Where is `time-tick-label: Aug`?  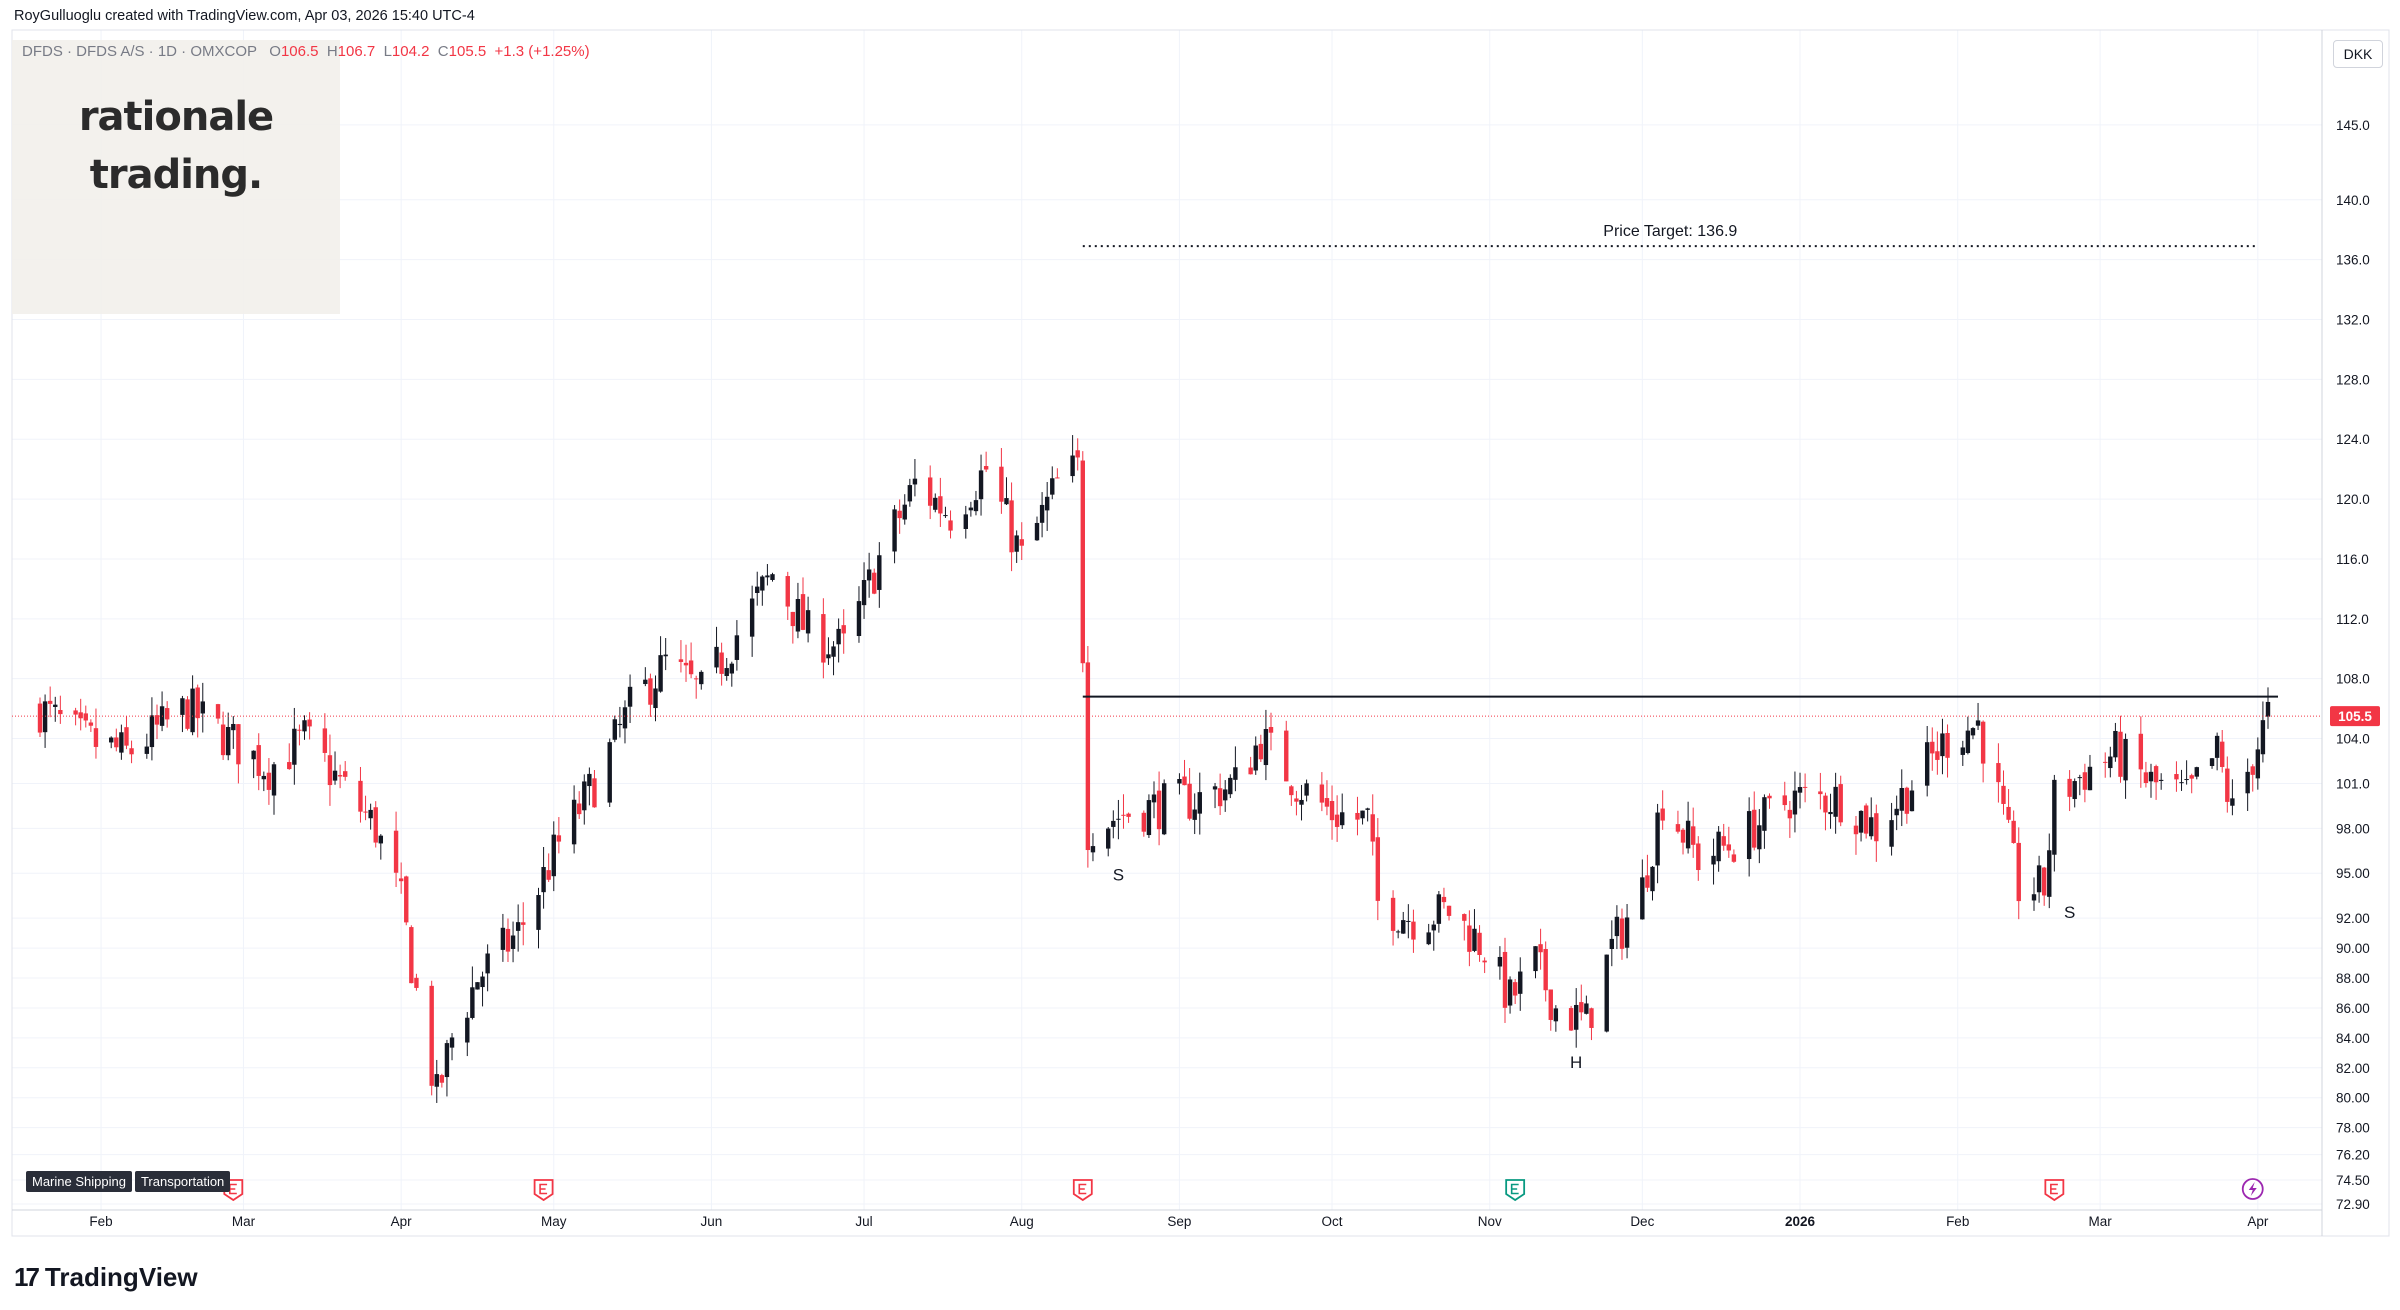 time-tick-label: Aug is located at coordinates (1022, 1221).